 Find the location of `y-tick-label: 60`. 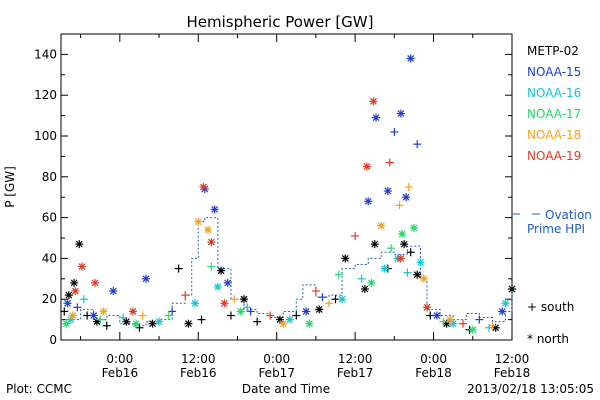

y-tick-label: 60 is located at coordinates (49, 218).